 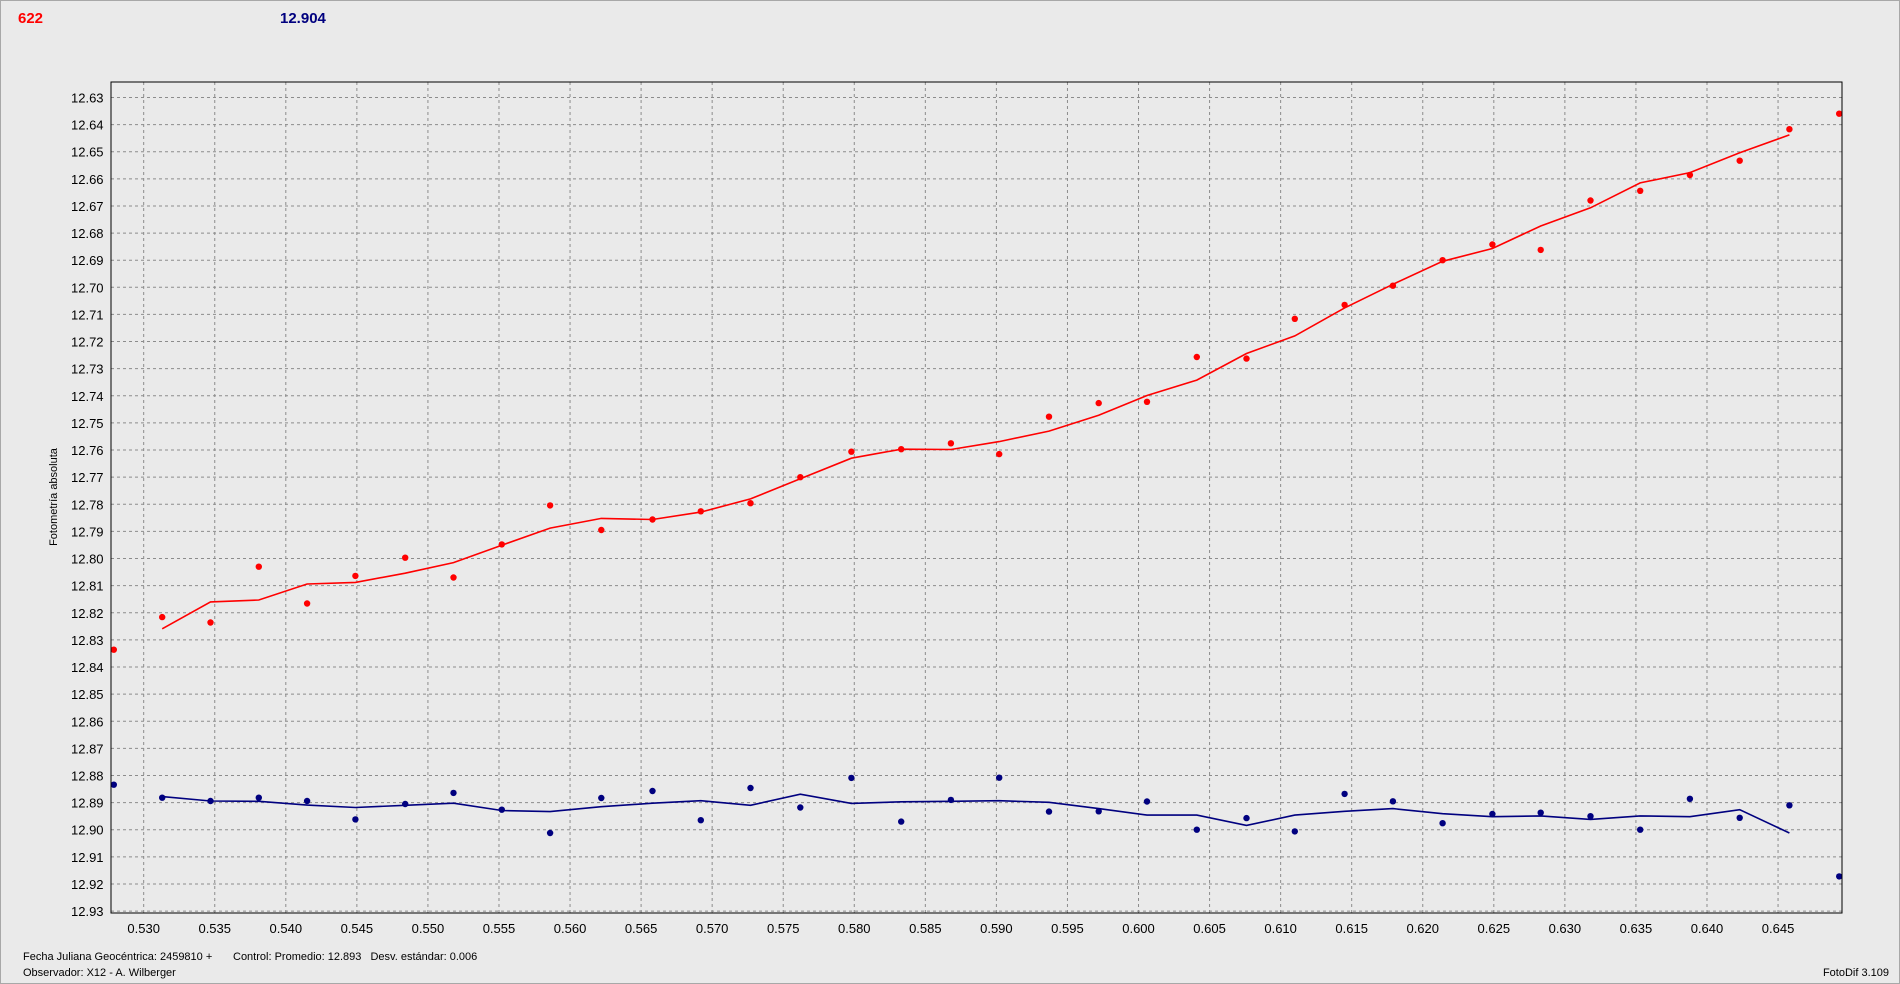 I want to click on x-tick-label: 0.580, so click(x=854, y=928).